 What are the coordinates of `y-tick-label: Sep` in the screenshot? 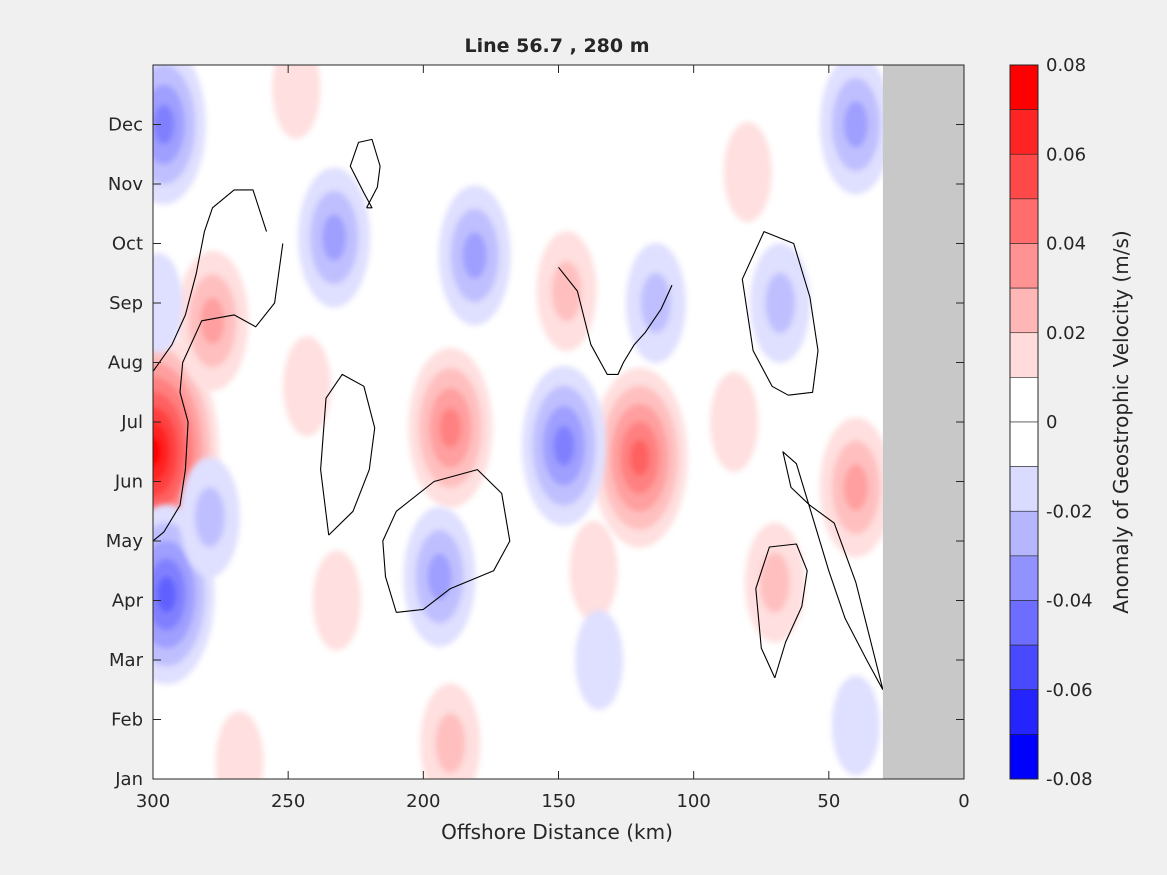 It's located at (126, 303).